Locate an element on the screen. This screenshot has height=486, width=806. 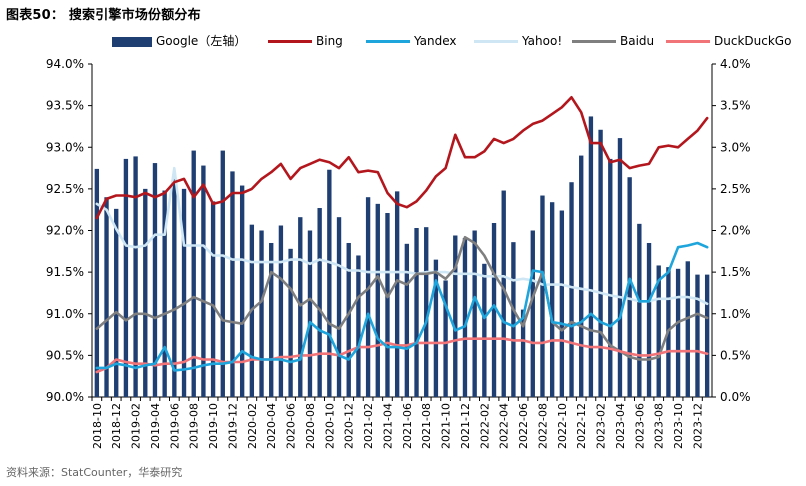
legend-label-duckduckgo: DuckDuckGo is located at coordinates (753, 41).